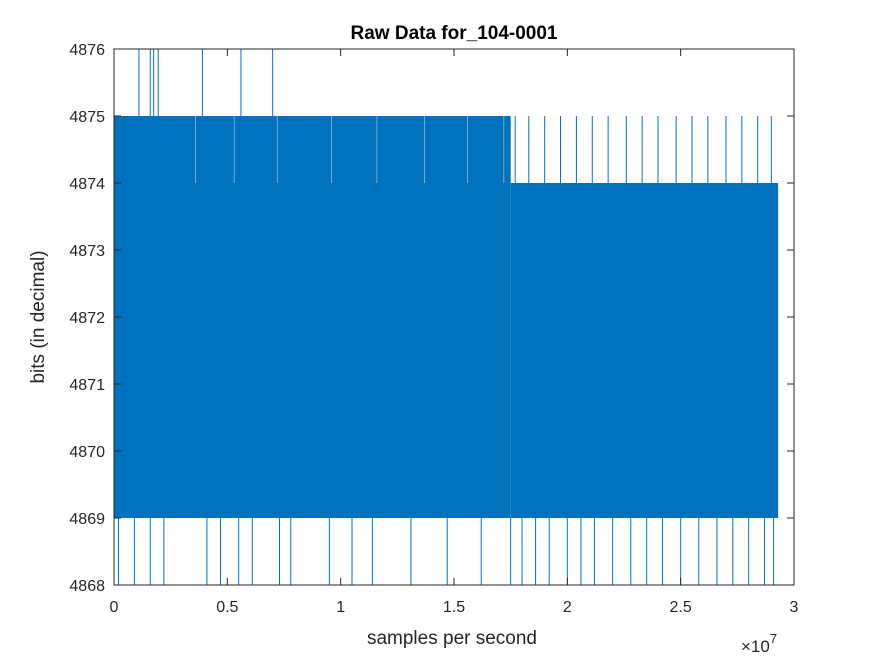 This screenshot has width=875, height=661. What do you see at coordinates (681, 607) in the screenshot?
I see `x-tick-label: 2.5` at bounding box center [681, 607].